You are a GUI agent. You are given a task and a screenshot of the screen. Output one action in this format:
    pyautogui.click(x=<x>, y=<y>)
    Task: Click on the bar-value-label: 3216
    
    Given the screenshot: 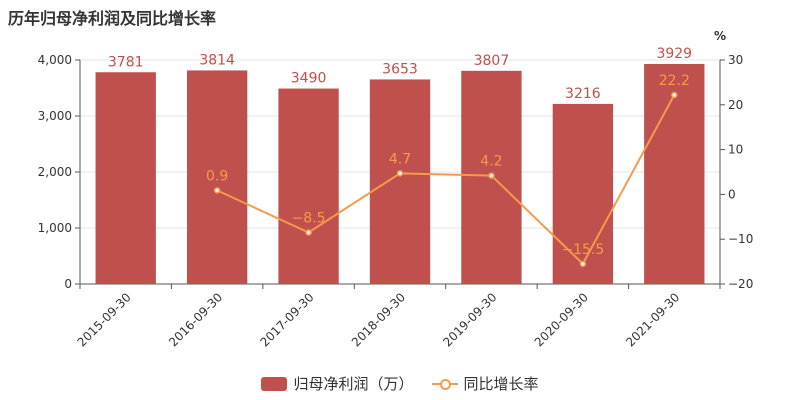 What is the action you would take?
    pyautogui.click(x=583, y=94)
    